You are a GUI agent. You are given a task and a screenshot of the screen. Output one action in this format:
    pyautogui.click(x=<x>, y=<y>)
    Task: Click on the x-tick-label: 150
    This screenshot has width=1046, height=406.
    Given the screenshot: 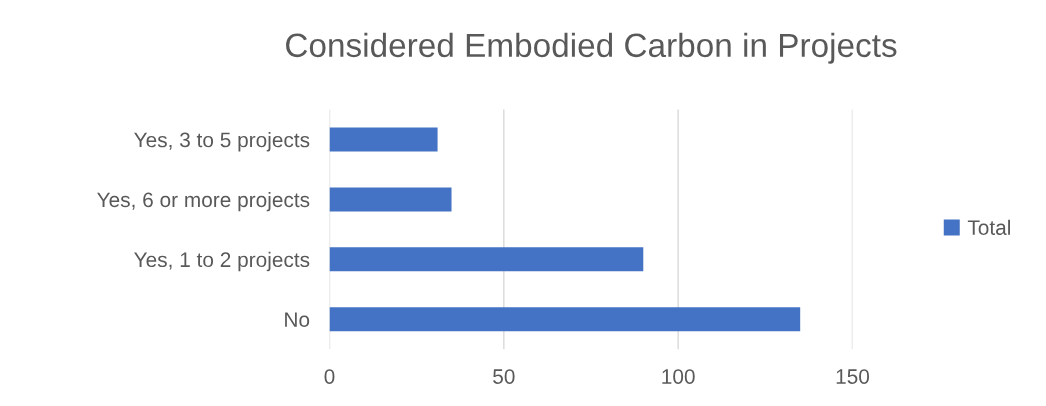 What is the action you would take?
    pyautogui.click(x=853, y=376)
    